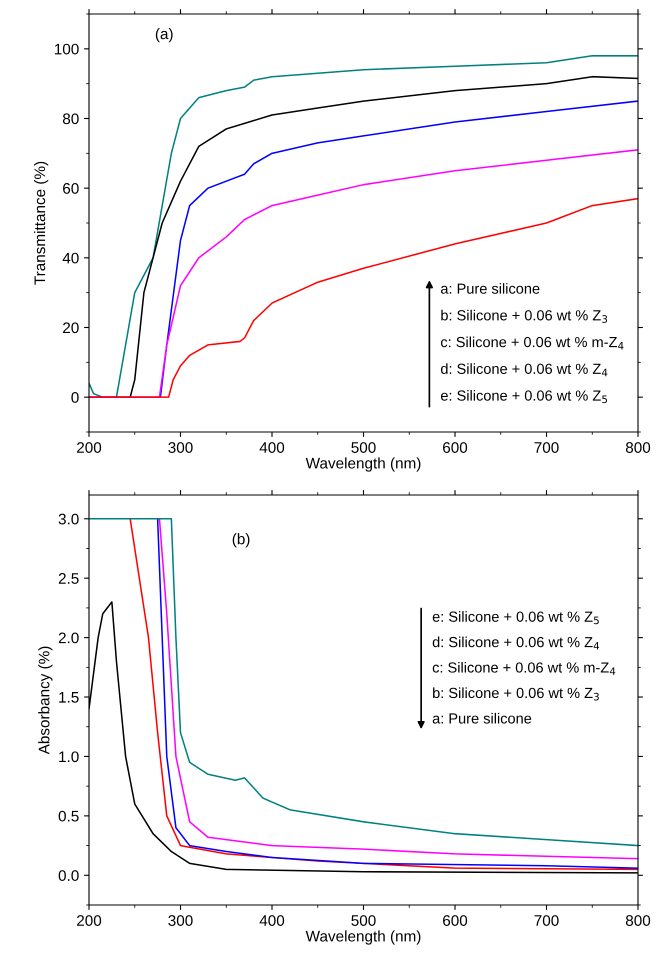 The image size is (660, 957). Describe the element at coordinates (70, 118) in the screenshot. I see `y-tick-label: 80` at that location.